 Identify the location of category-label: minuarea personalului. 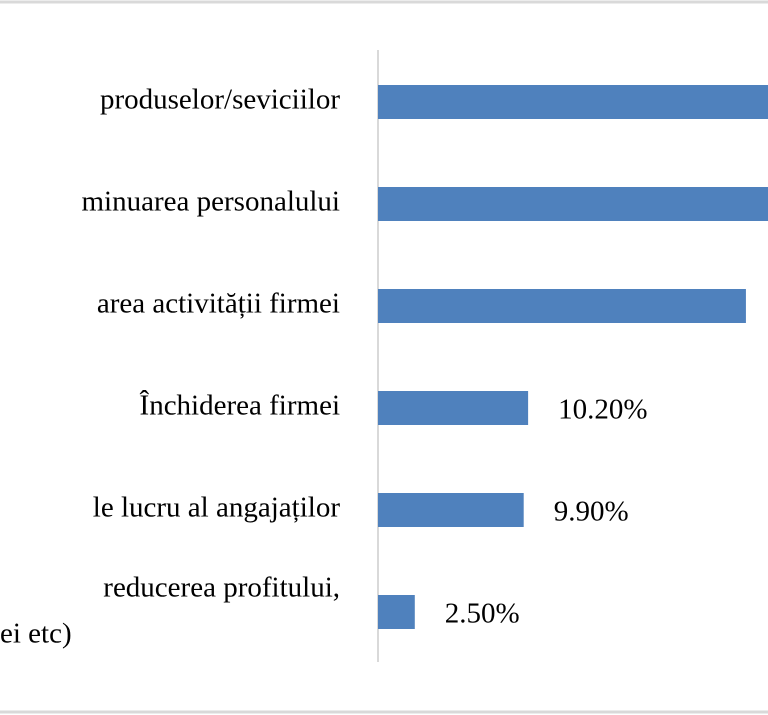
(211, 202).